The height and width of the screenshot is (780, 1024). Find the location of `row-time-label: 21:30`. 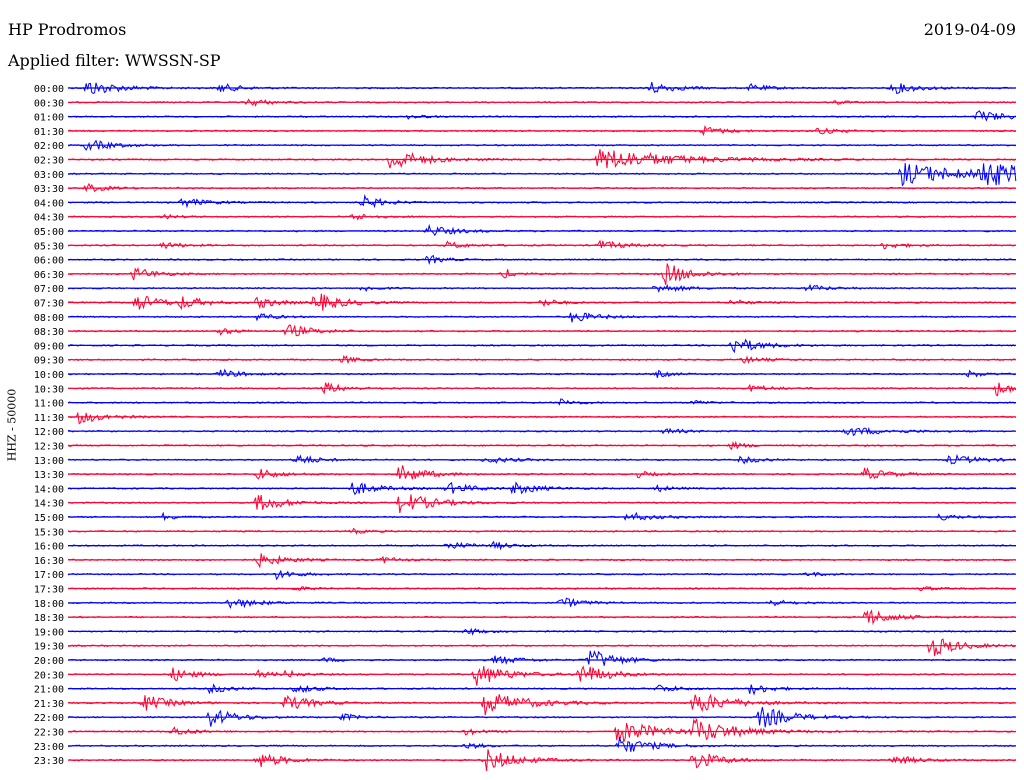

row-time-label: 21:30 is located at coordinates (49, 704).